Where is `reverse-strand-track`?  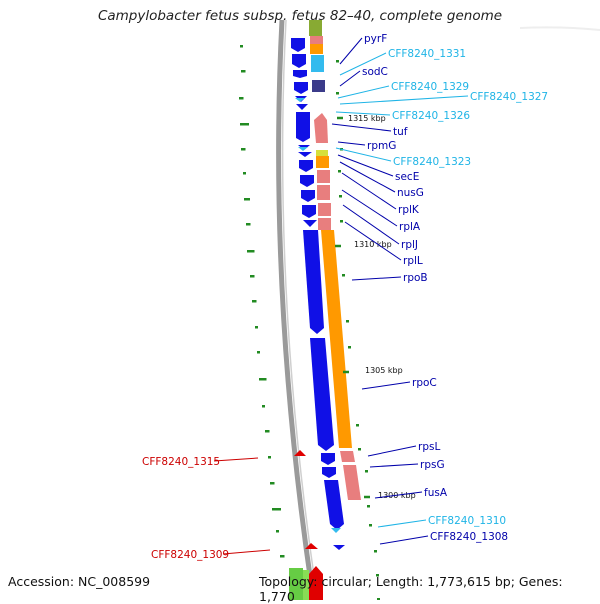
reverse-strand-track is located at coordinates (335, 260).